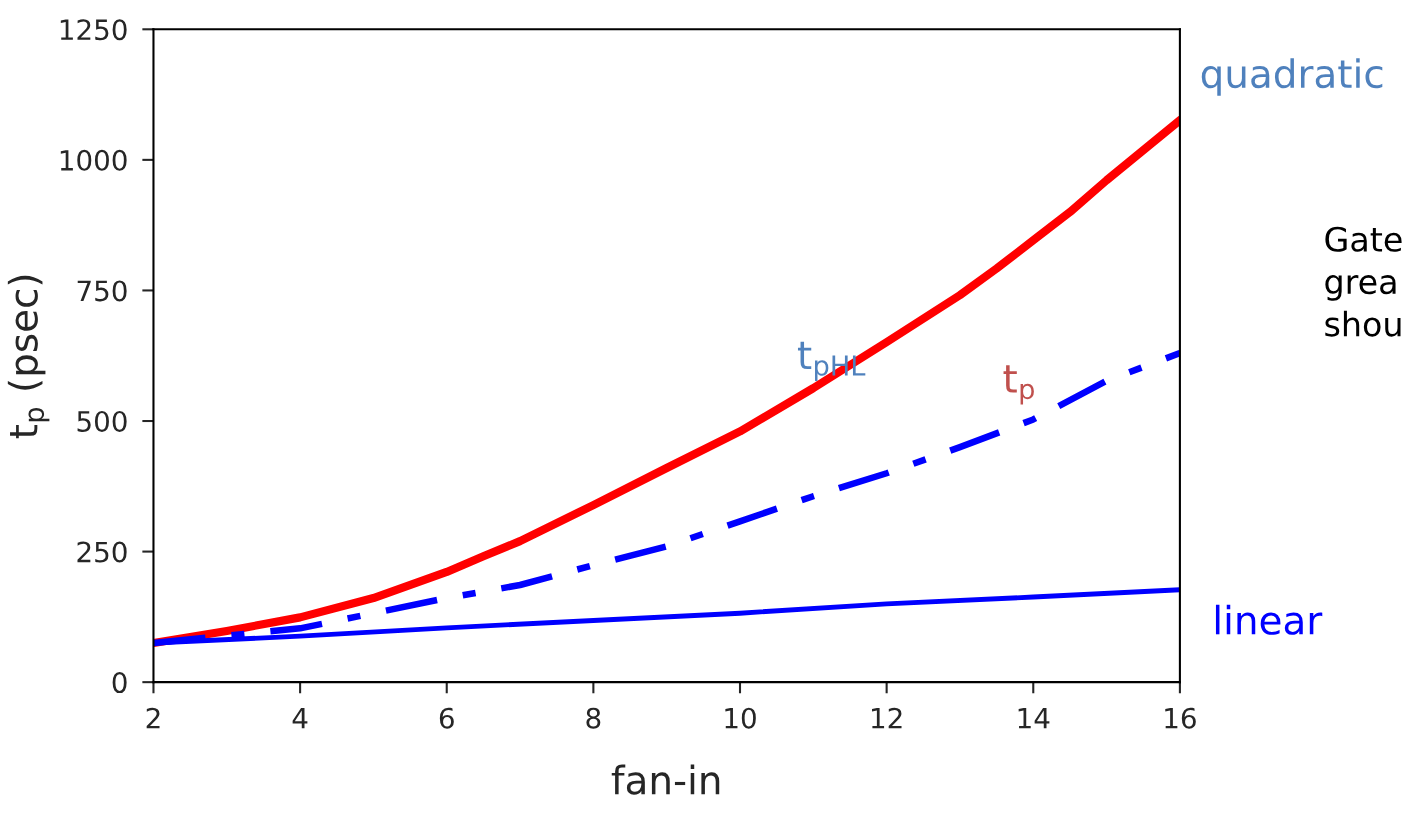 The image size is (1408, 837). Describe the element at coordinates (740, 718) in the screenshot. I see `x-tick-label: 10` at that location.